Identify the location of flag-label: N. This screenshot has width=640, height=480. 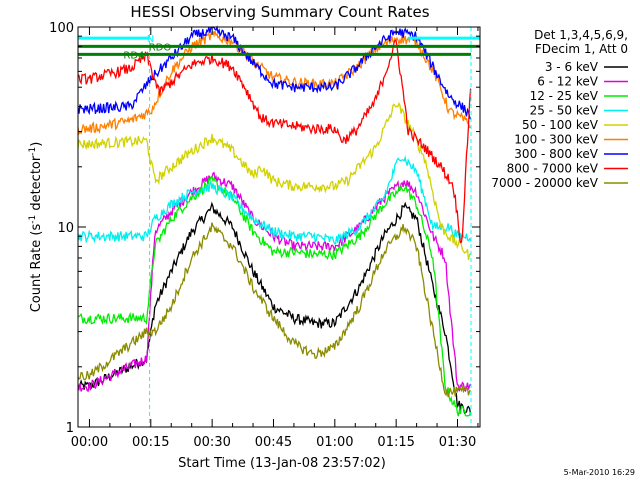
(150, 39).